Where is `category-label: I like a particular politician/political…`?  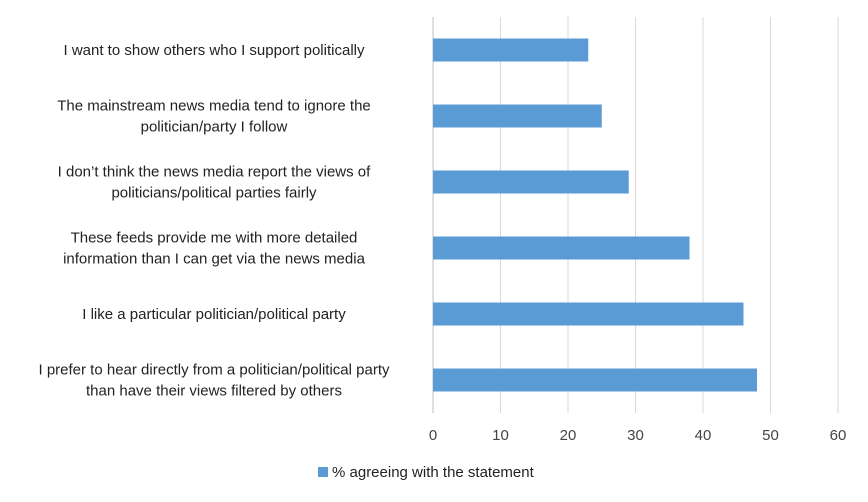
category-label: I like a particular politician/political… is located at coordinates (214, 314).